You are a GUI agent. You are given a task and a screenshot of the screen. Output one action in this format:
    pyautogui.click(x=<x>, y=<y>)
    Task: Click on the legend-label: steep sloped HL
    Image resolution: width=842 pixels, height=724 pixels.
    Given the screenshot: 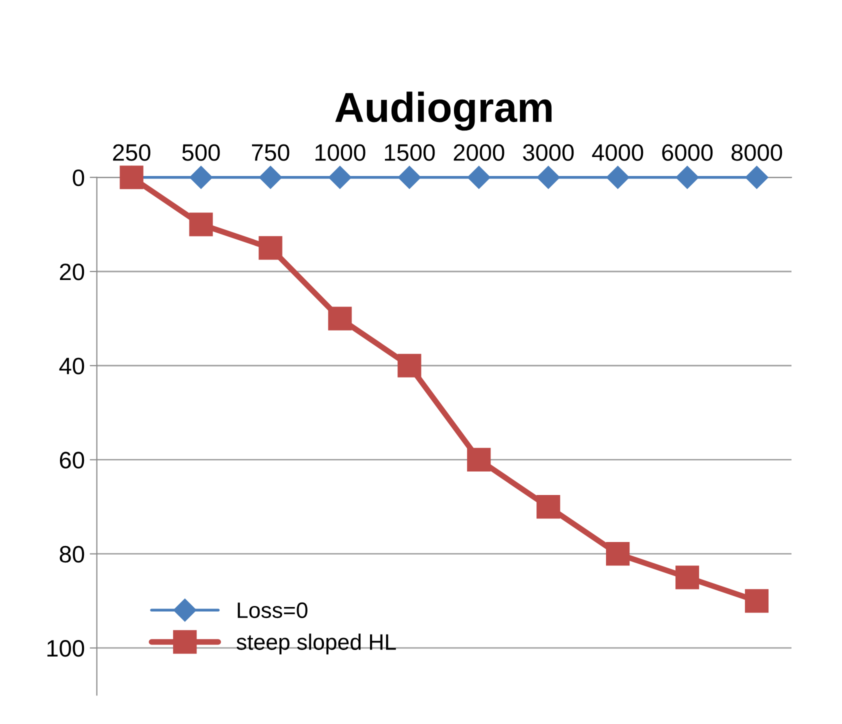 What is the action you would take?
    pyautogui.click(x=316, y=644)
    